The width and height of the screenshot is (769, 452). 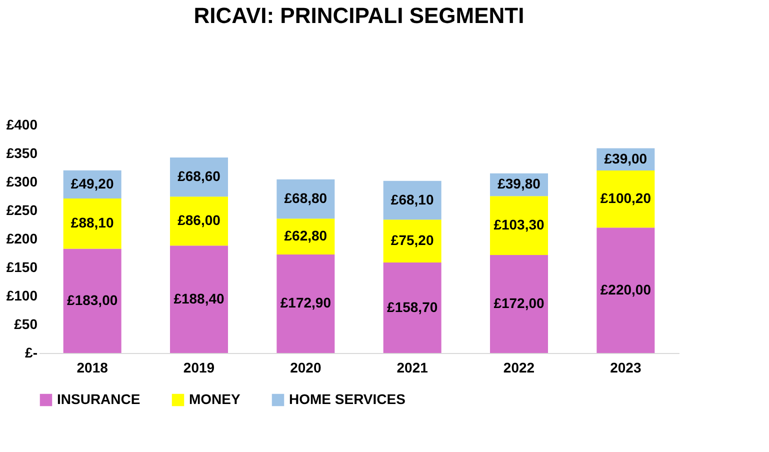 I want to click on data-label: £183,00, so click(x=92, y=300).